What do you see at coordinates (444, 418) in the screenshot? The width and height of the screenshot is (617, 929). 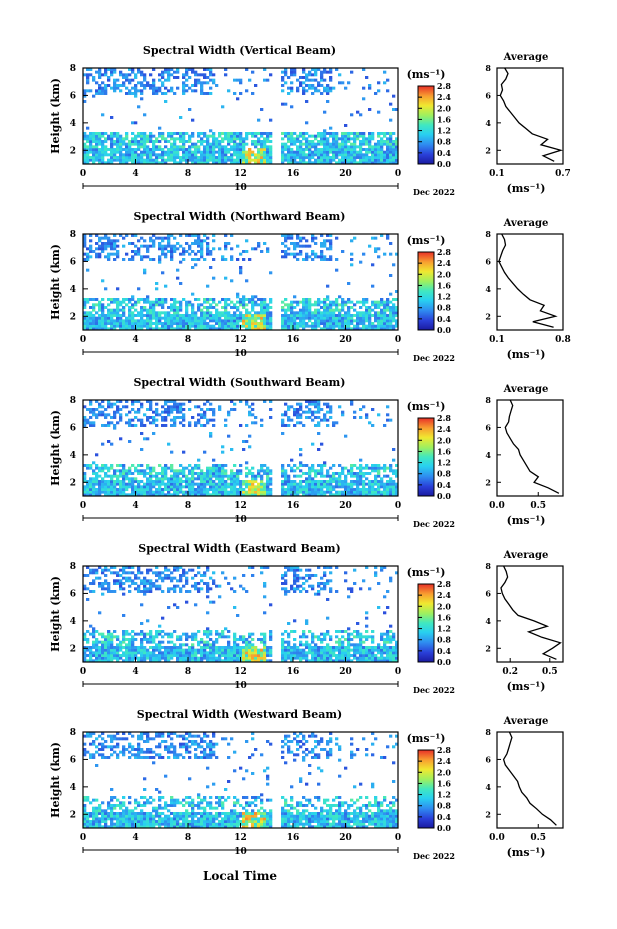 I see `colorbar-tick-label: 2.8` at bounding box center [444, 418].